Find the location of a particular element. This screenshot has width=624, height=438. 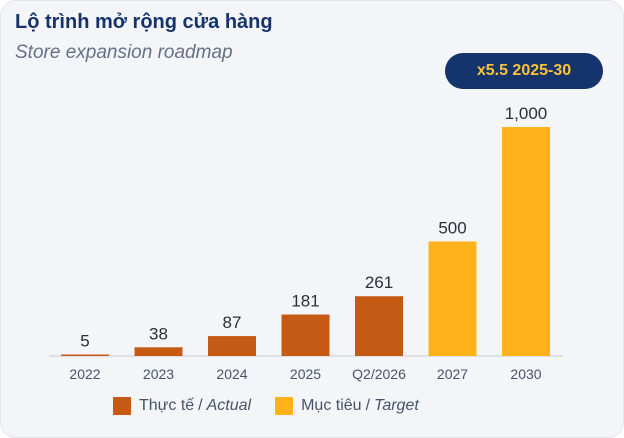

value-label: 1,000 is located at coordinates (526, 113).